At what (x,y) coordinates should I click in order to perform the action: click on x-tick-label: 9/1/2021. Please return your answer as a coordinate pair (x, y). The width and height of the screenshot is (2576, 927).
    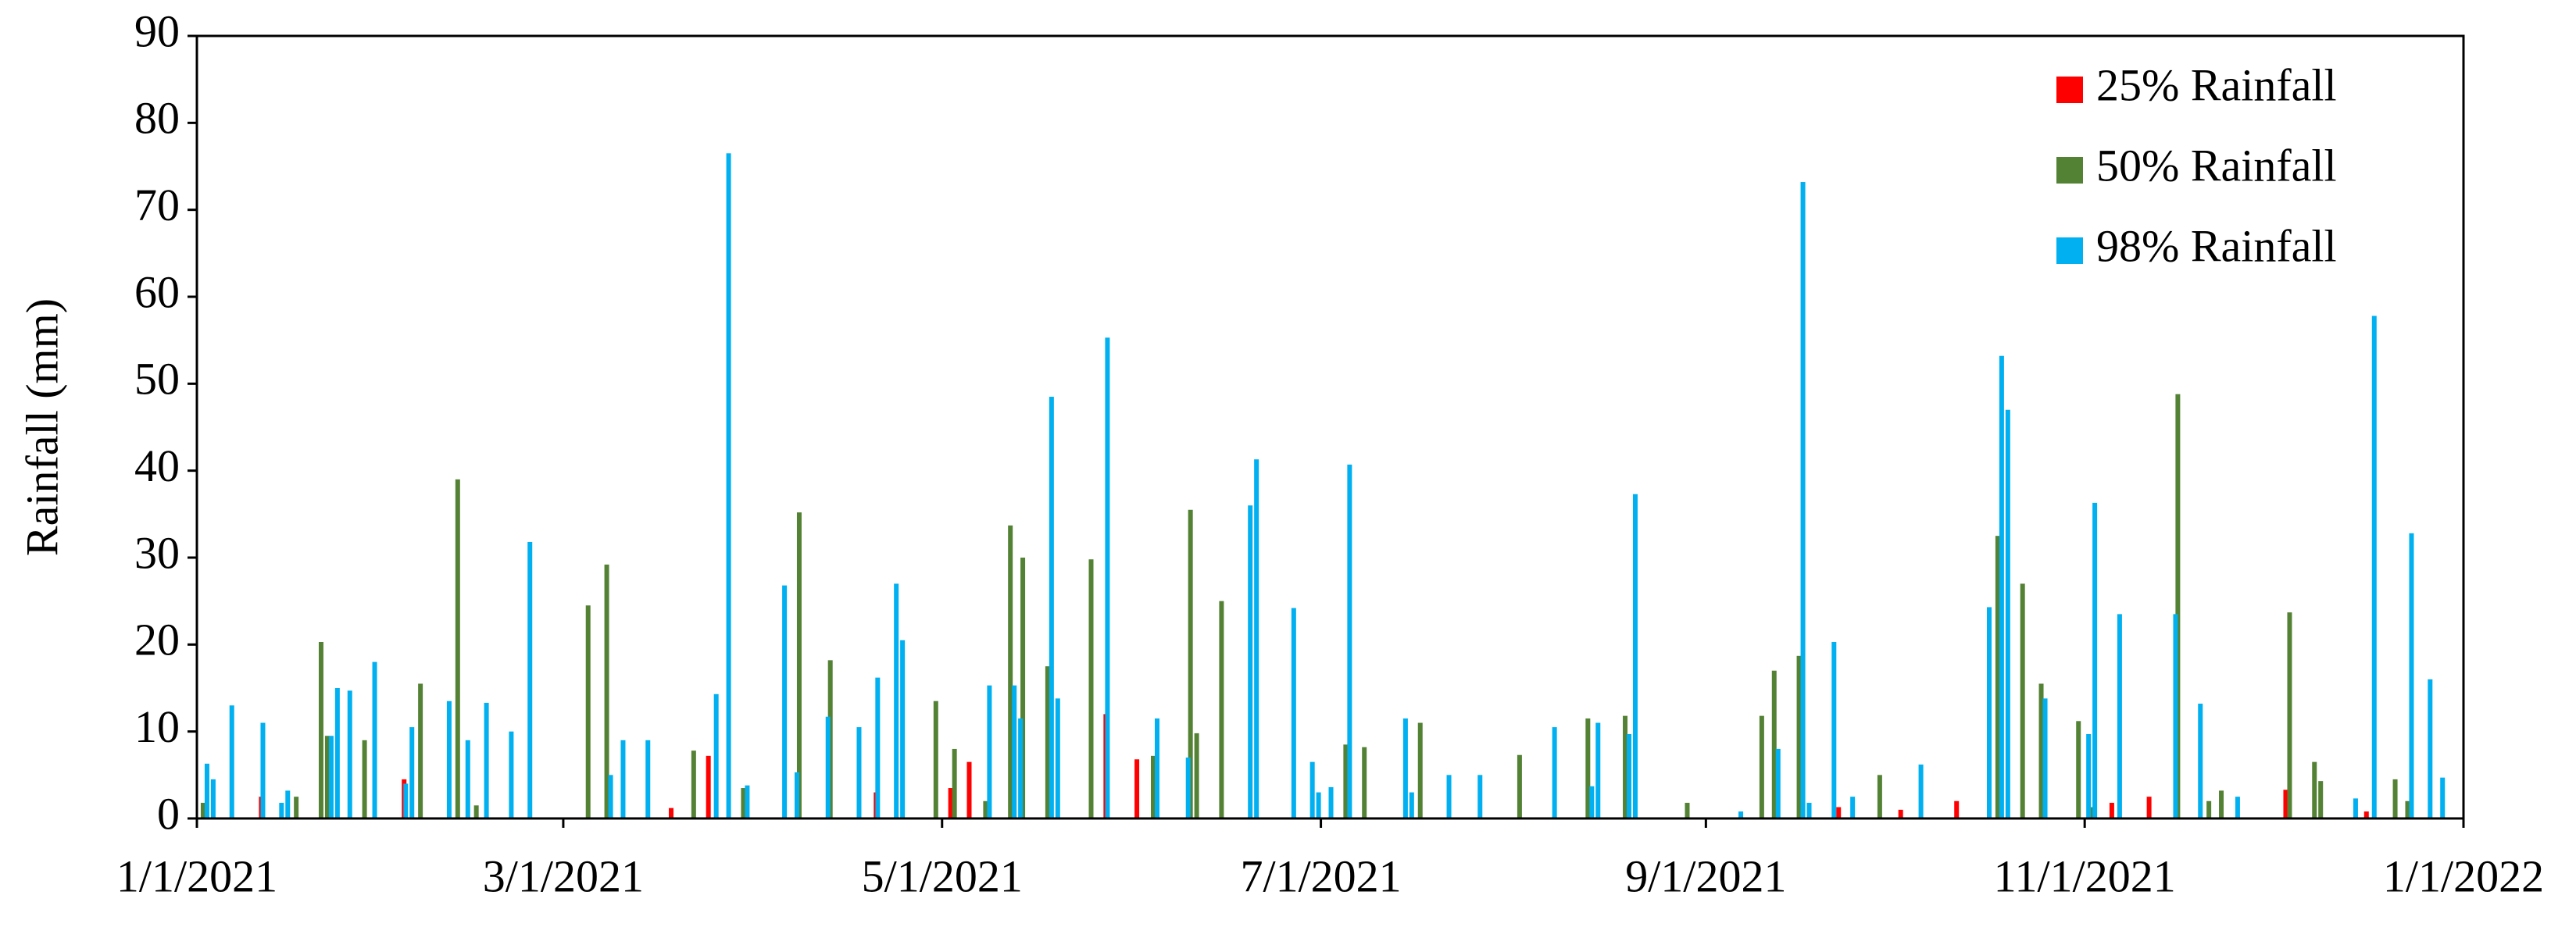
    Looking at the image, I should click on (1706, 876).